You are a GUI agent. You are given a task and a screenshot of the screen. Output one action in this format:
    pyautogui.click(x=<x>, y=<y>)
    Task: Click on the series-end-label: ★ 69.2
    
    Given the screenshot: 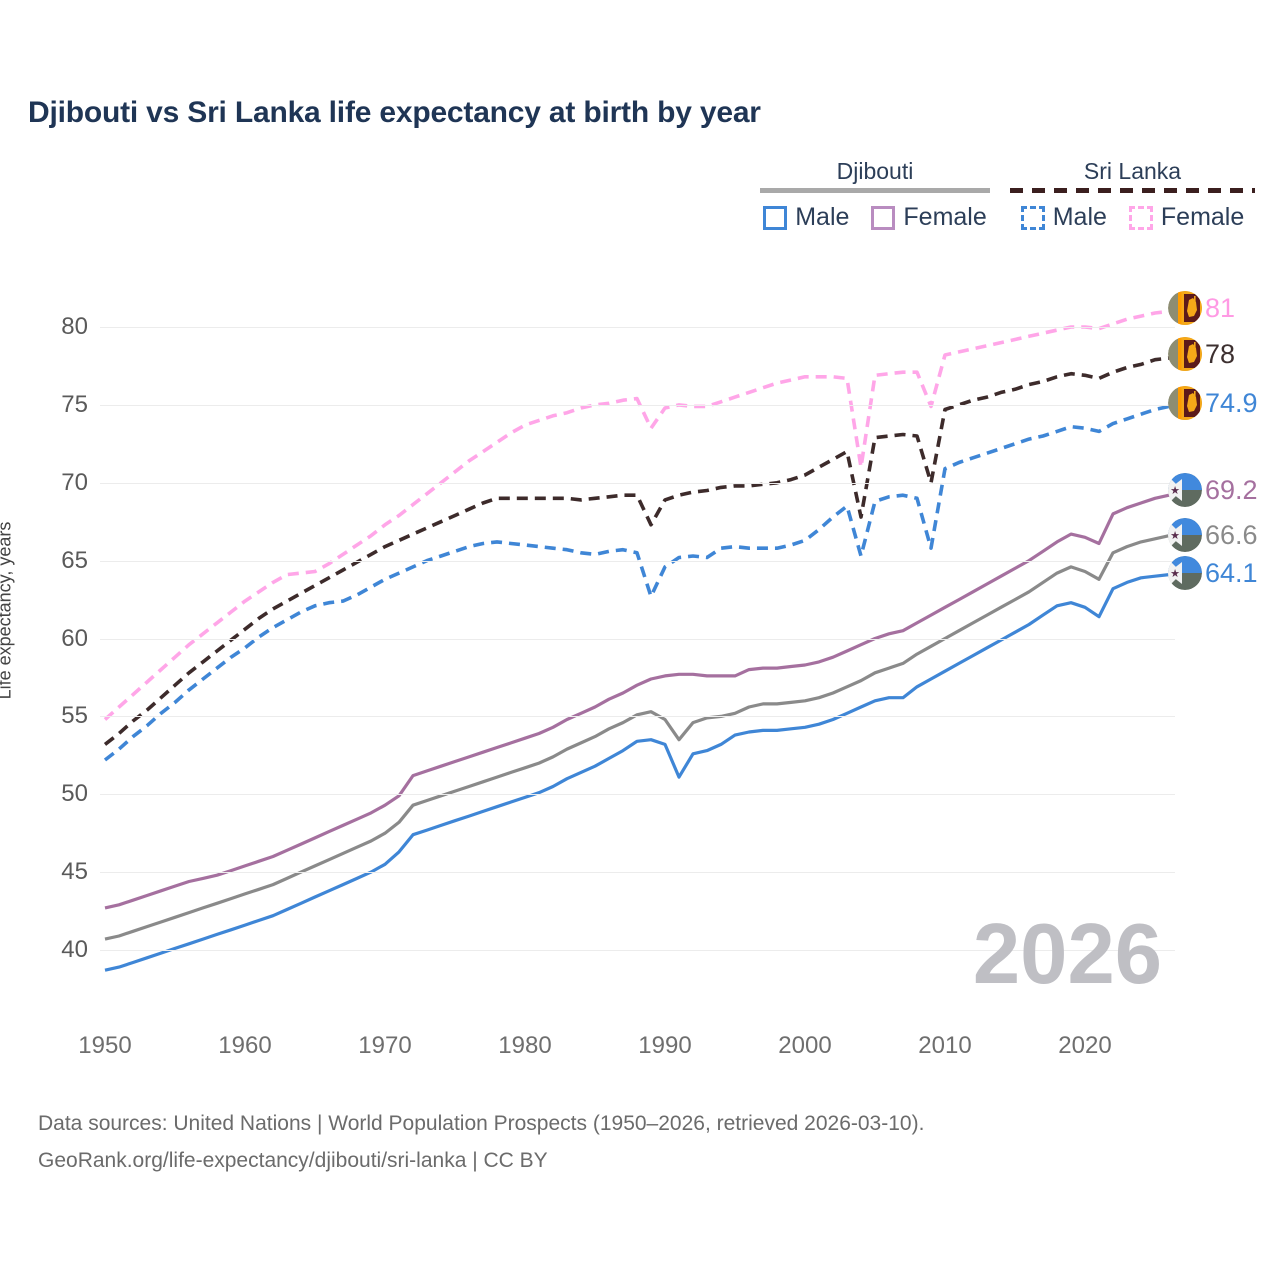 What is the action you would take?
    pyautogui.click(x=1213, y=490)
    